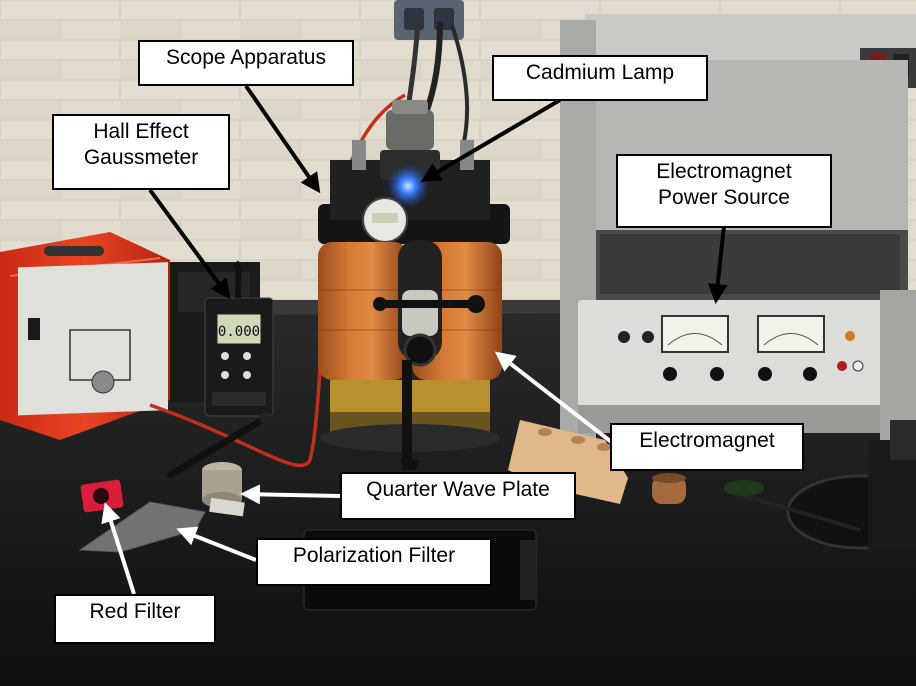  I want to click on label-red-filter: Red Filter, so click(135, 619).